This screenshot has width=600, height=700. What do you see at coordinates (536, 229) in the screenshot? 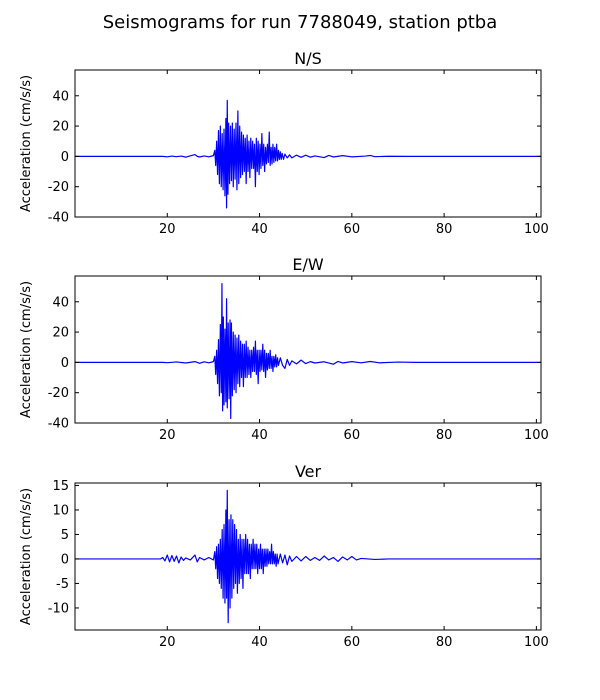
I see `x-tick-label-ns-4: 100` at bounding box center [536, 229].